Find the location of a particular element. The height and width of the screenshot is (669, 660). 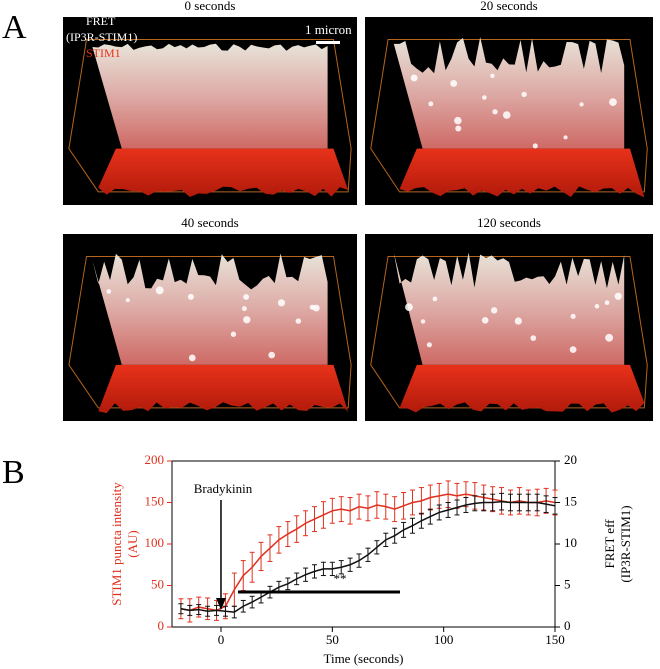

y2-tick-label: 10 is located at coordinates (570, 542).